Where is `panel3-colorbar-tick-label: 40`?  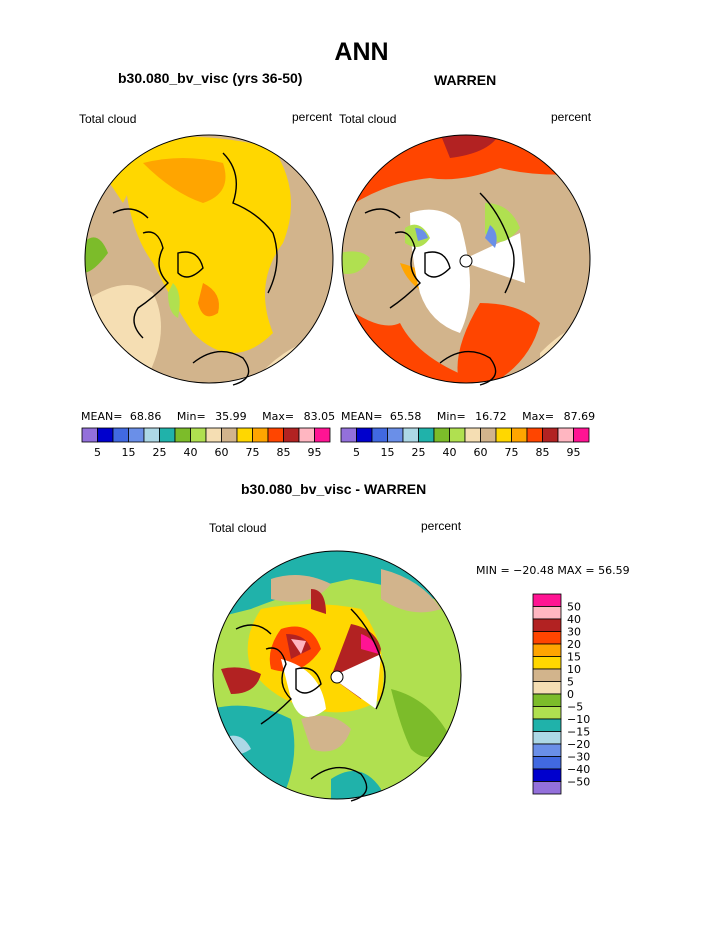
panel3-colorbar-tick-label: 40 is located at coordinates (574, 619).